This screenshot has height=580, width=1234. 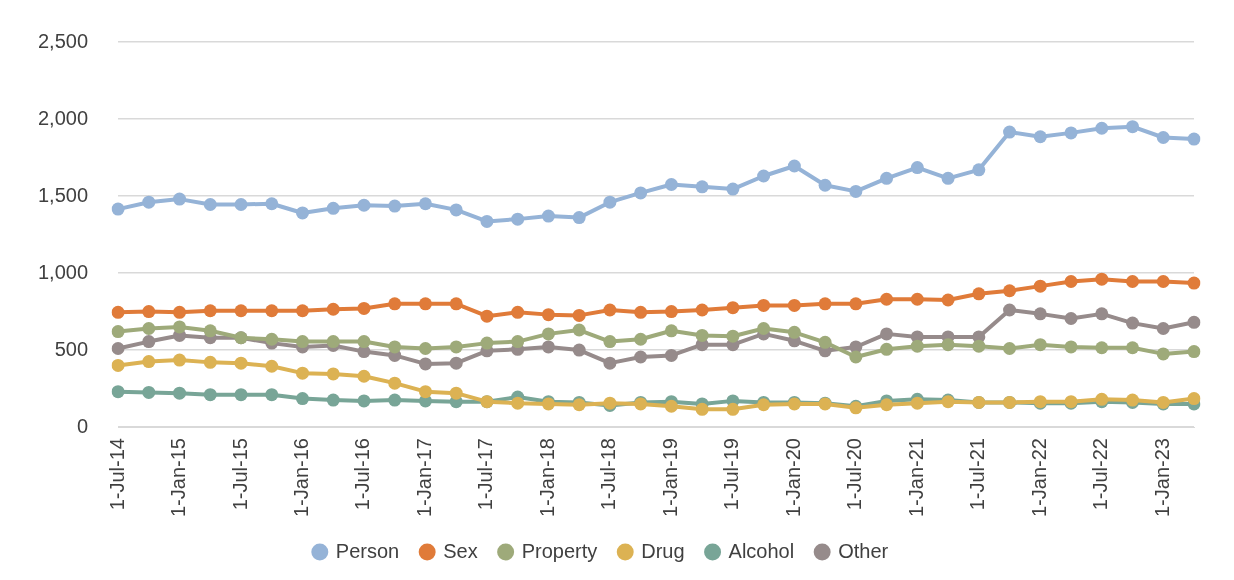 I want to click on x-tick-label: 1-Jan-19, so click(x=669, y=477).